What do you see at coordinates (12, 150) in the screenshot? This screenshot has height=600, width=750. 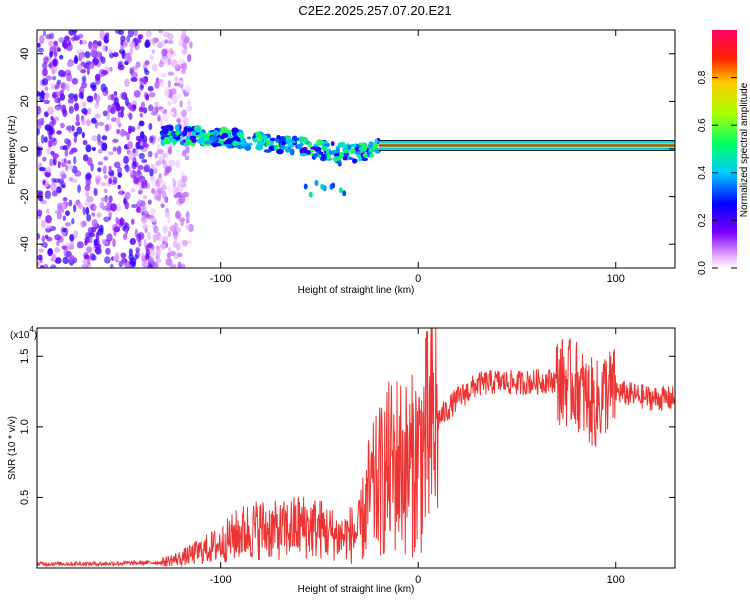 I see `spectrogram-ylabel: Frequency (Hz)` at bounding box center [12, 150].